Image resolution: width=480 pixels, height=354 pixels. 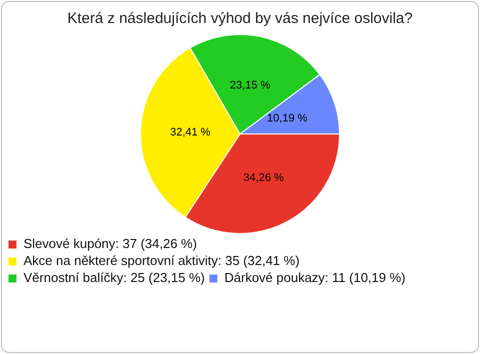 What do you see at coordinates (240, 18) in the screenshot?
I see `chart-title: Která z následujících výhod by vás nejvíce oslovila?` at bounding box center [240, 18].